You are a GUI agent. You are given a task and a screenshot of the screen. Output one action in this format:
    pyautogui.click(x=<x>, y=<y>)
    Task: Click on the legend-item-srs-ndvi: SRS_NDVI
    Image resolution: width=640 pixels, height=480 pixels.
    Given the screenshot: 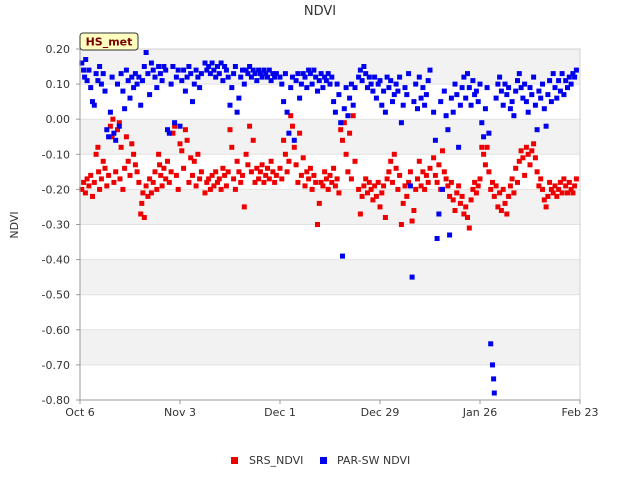 What is the action you would take?
    pyautogui.click(x=267, y=460)
    